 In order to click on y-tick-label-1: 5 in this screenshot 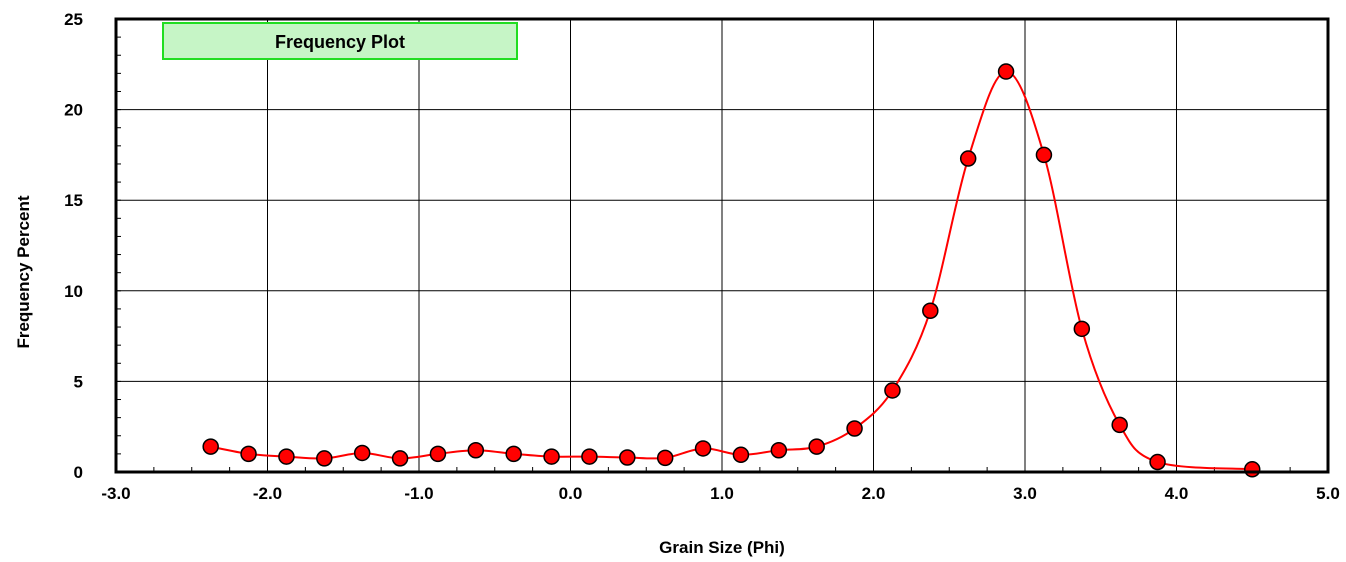, I will do `click(78, 381)`.